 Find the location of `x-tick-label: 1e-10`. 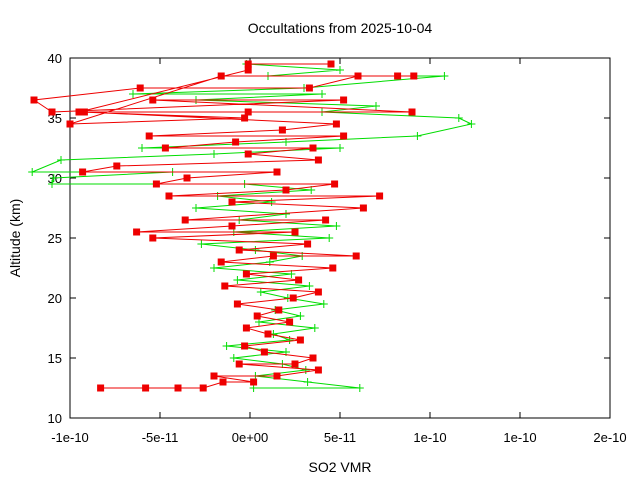

x-tick-label: 1e-10 is located at coordinates (519, 437).